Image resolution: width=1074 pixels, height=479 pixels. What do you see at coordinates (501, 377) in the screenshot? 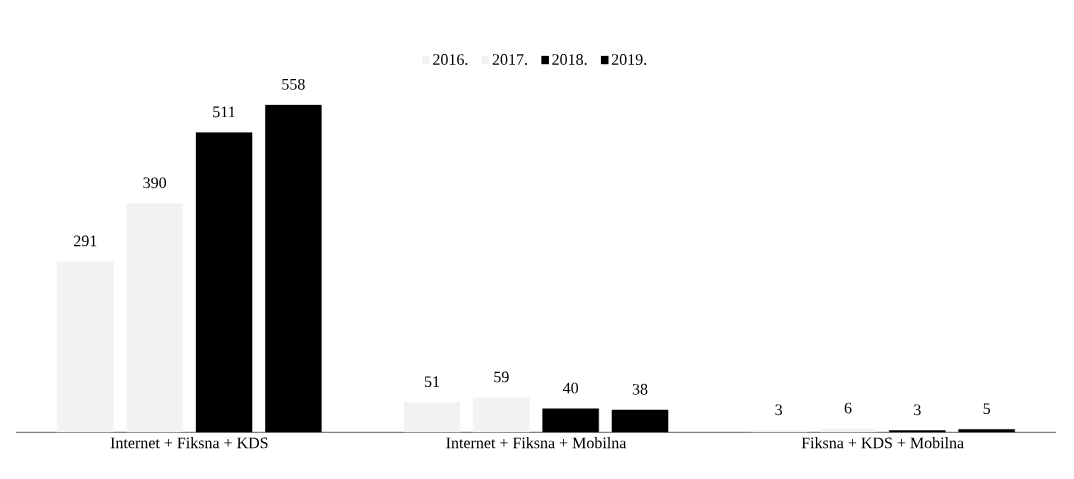
I see `data-label: 59` at bounding box center [501, 377].